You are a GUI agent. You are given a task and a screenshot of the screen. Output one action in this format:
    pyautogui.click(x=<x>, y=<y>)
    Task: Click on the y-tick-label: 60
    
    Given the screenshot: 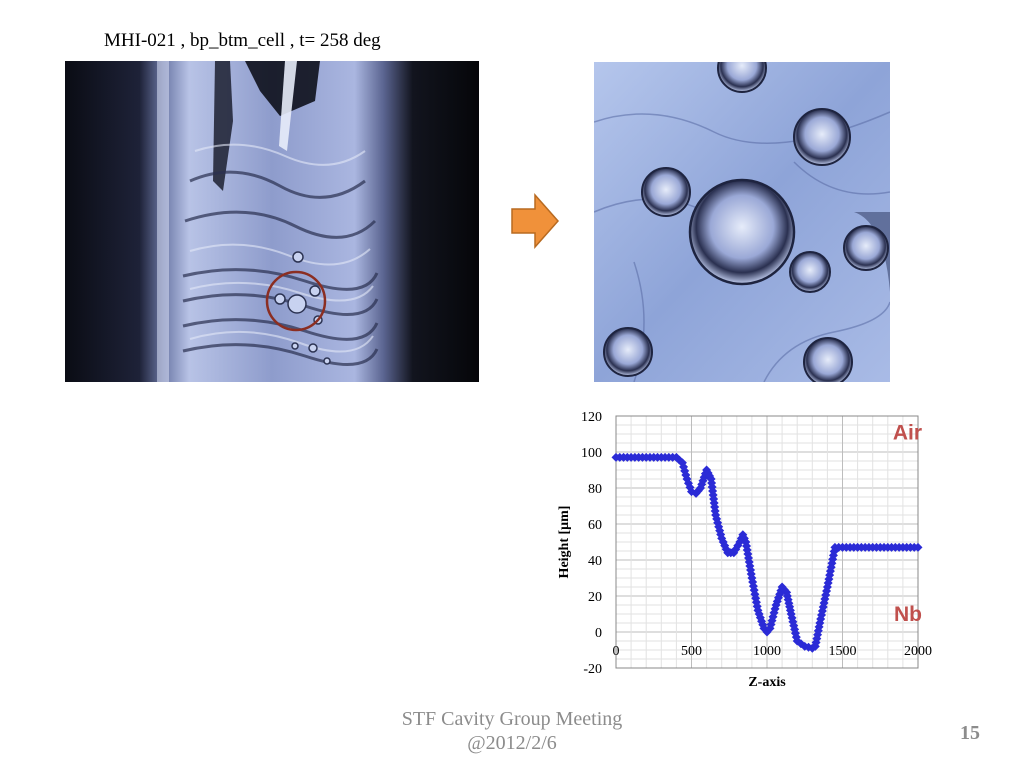 What is the action you would take?
    pyautogui.click(x=595, y=525)
    